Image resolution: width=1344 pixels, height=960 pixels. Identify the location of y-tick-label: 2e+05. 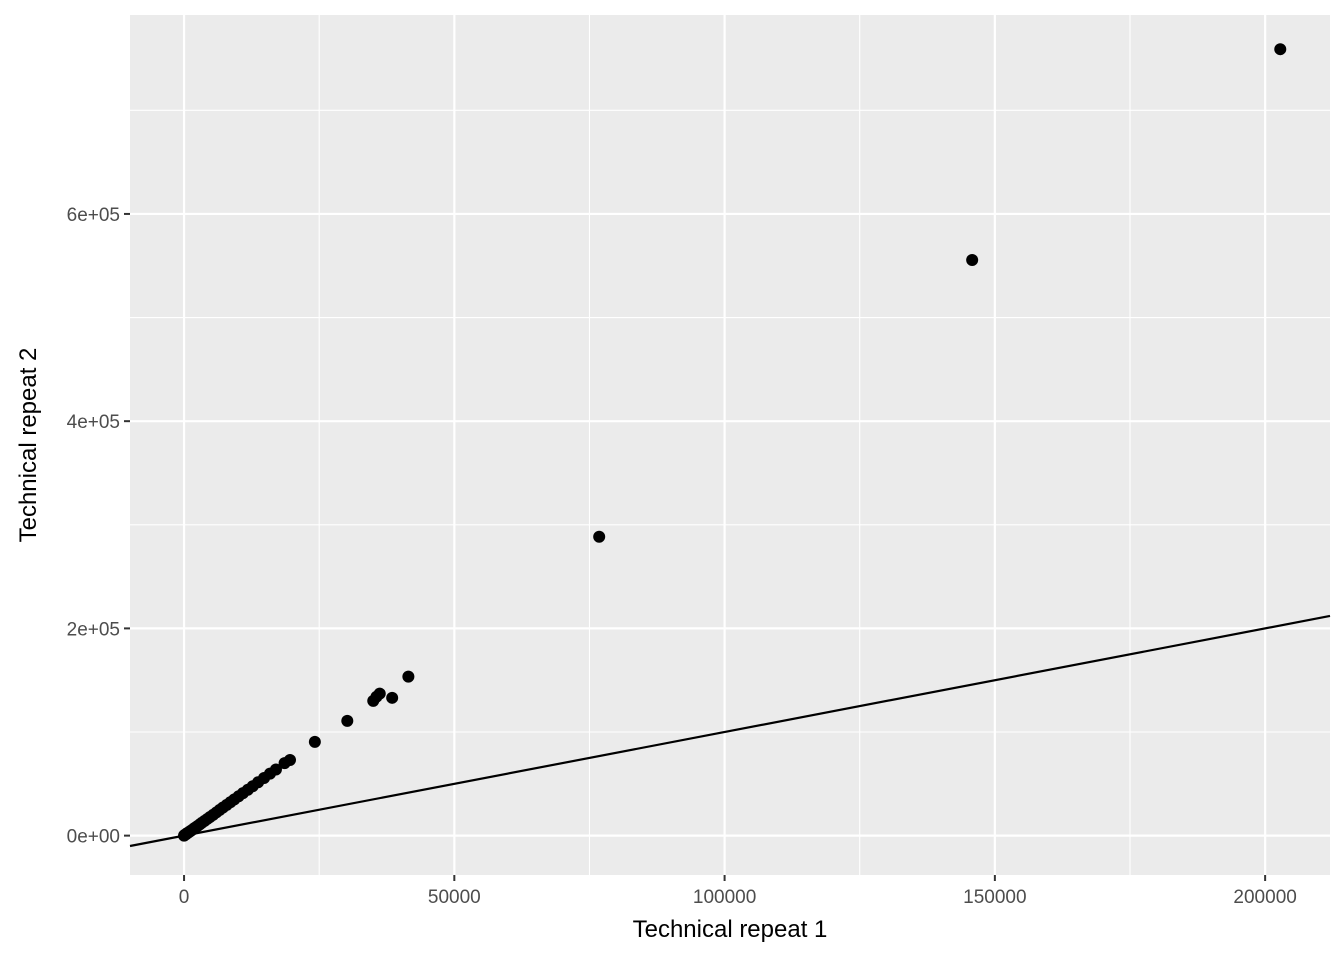
(93, 629).